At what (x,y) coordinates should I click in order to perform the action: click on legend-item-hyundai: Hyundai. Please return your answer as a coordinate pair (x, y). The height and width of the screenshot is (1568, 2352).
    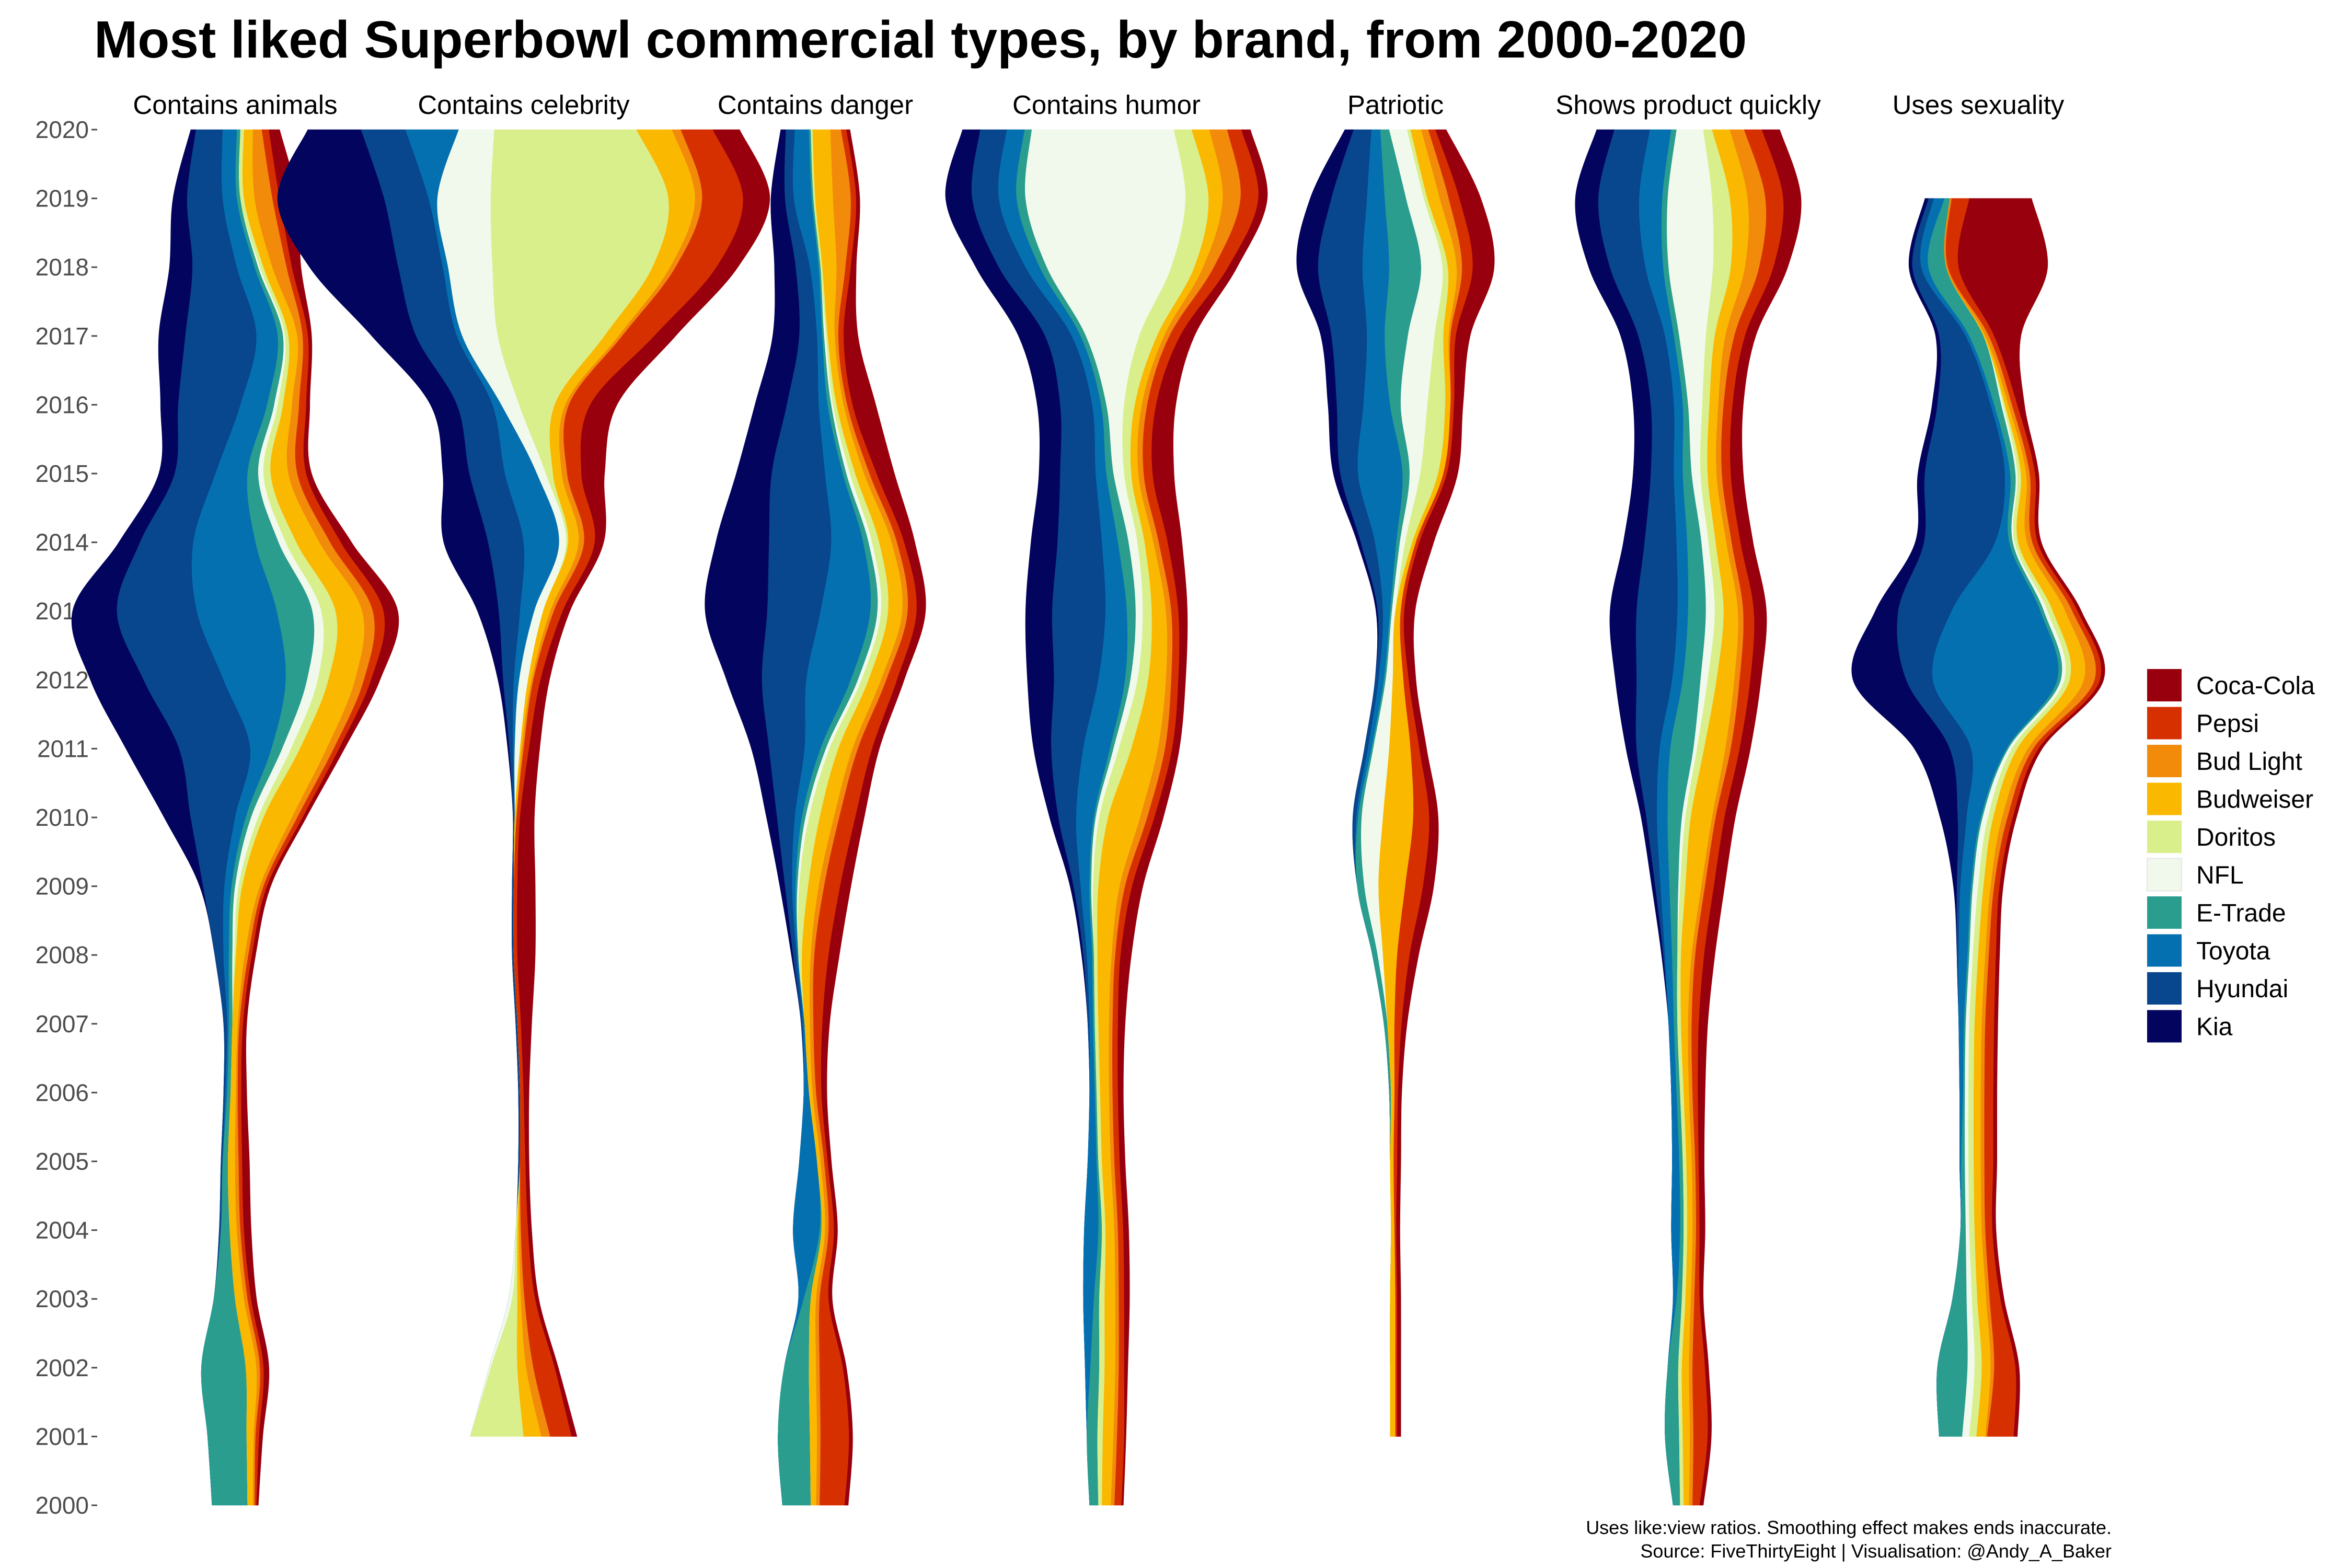
    Looking at the image, I should click on (2217, 988).